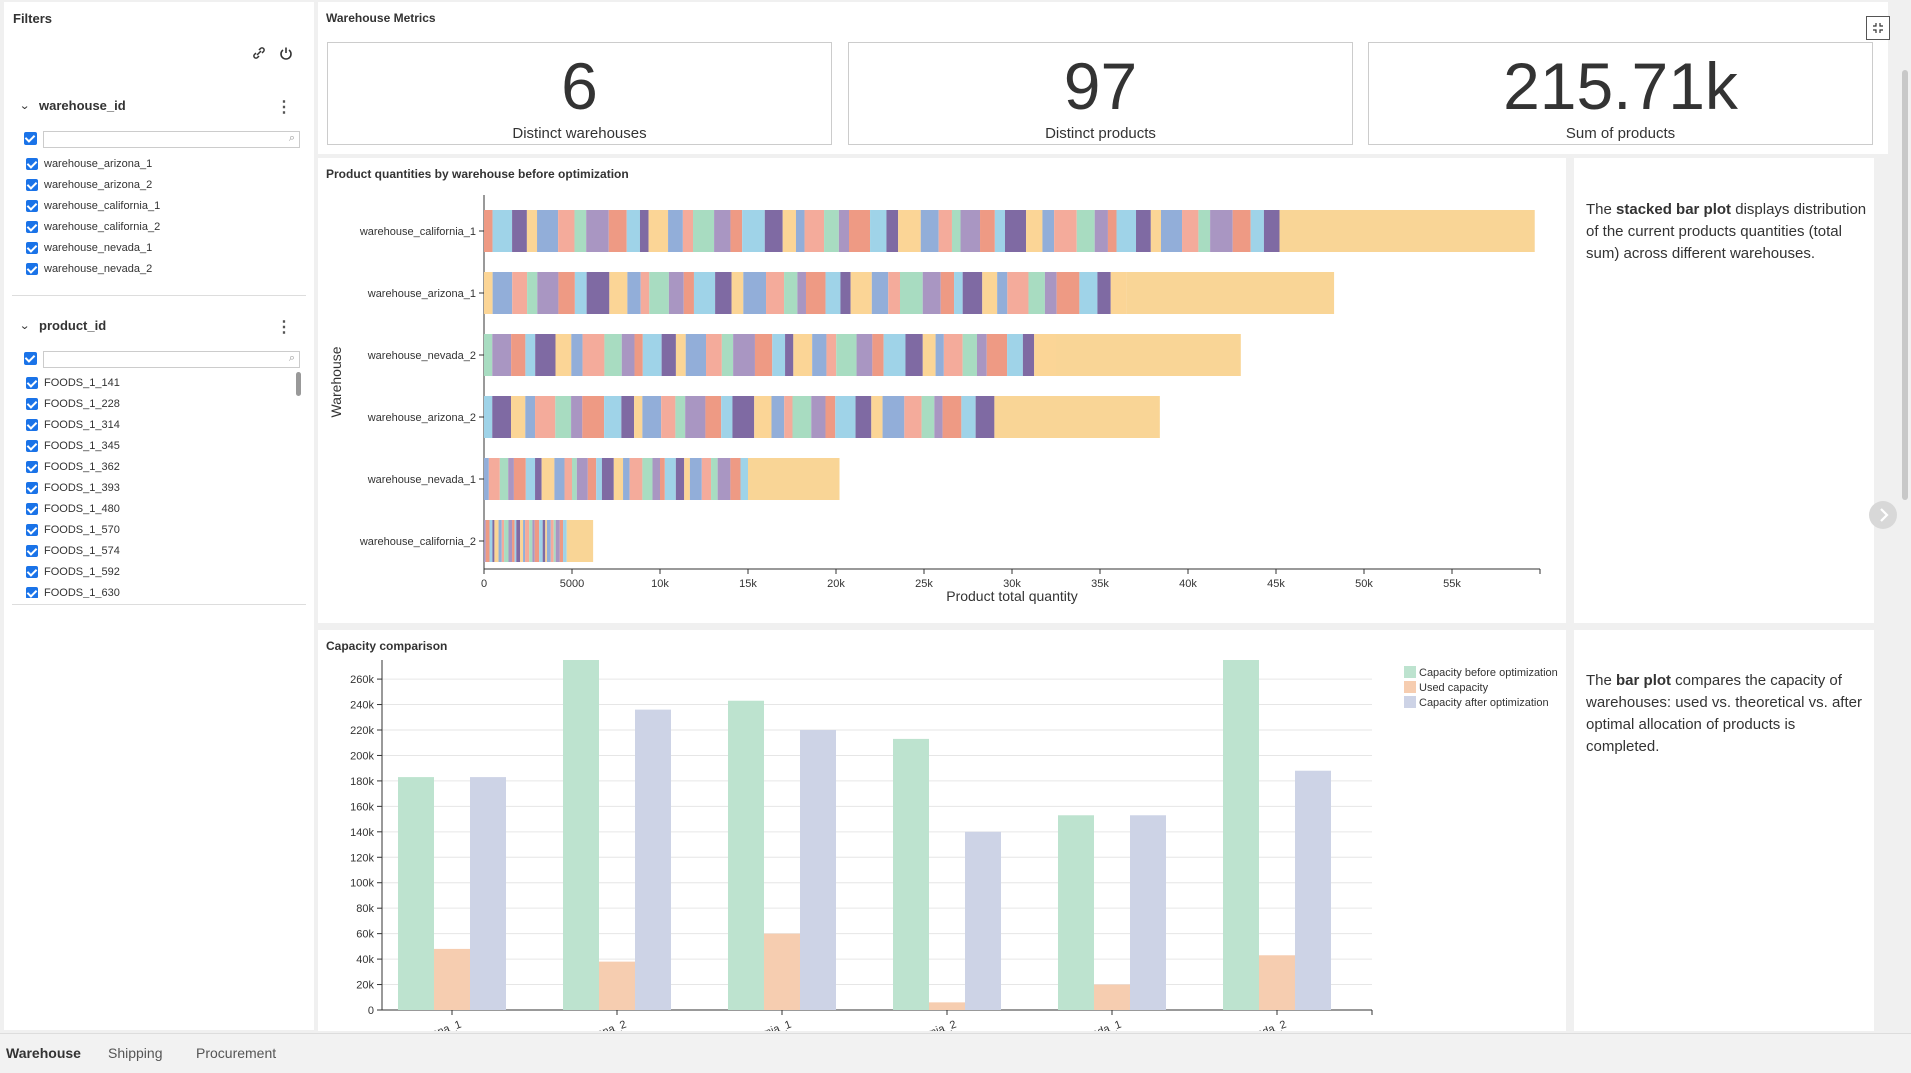 Image resolution: width=1911 pixels, height=1073 pixels. What do you see at coordinates (156, 382) in the screenshot?
I see `list-item: FOODS_1_141` at bounding box center [156, 382].